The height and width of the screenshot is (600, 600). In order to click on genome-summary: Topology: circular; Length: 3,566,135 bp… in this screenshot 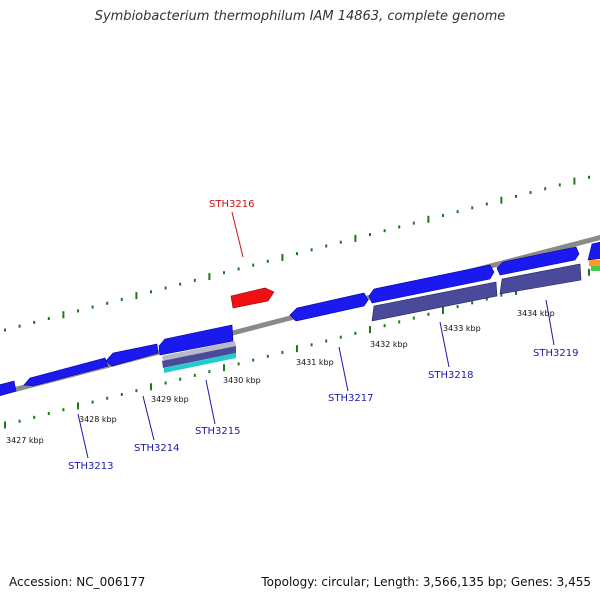, I will do `click(426, 582)`.